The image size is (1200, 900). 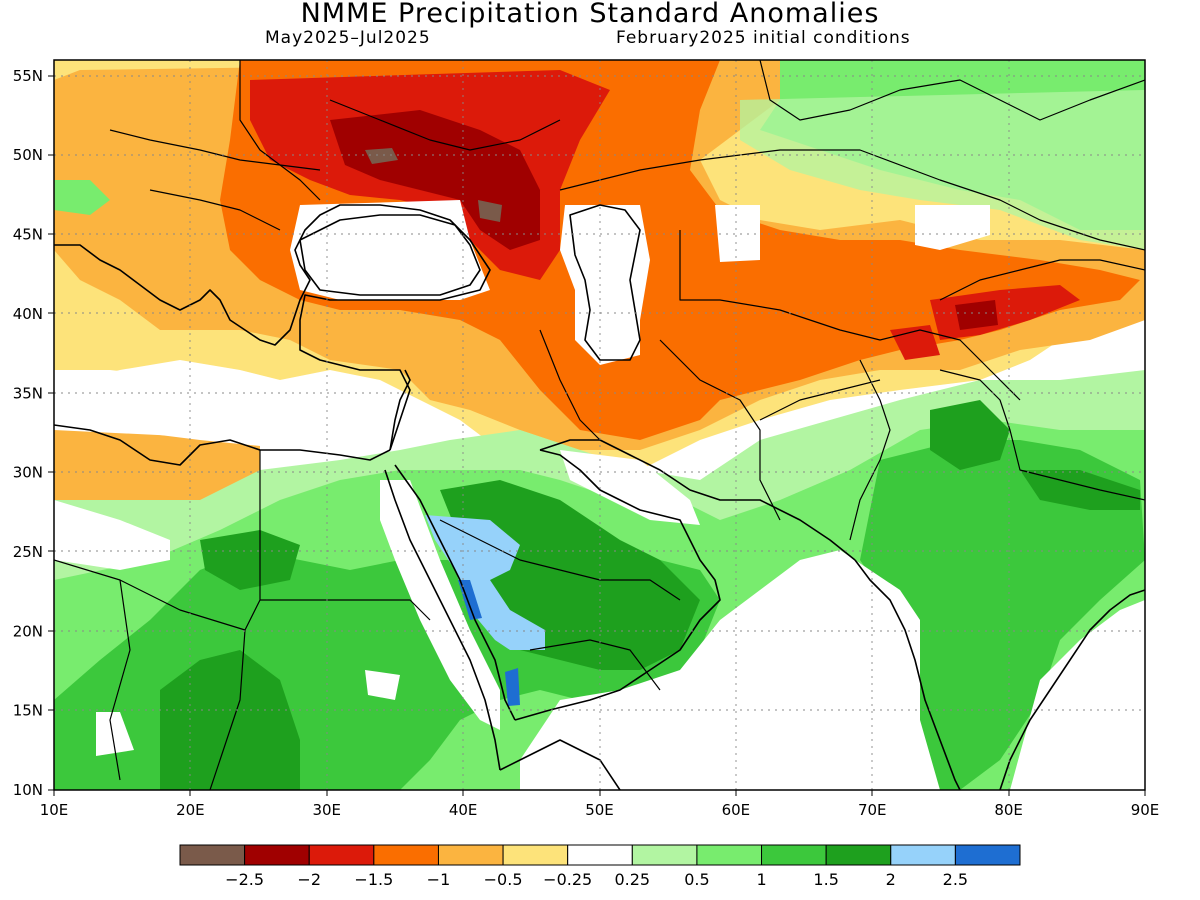 What do you see at coordinates (54, 810) in the screenshot?
I see `x-tick-label: 10E` at bounding box center [54, 810].